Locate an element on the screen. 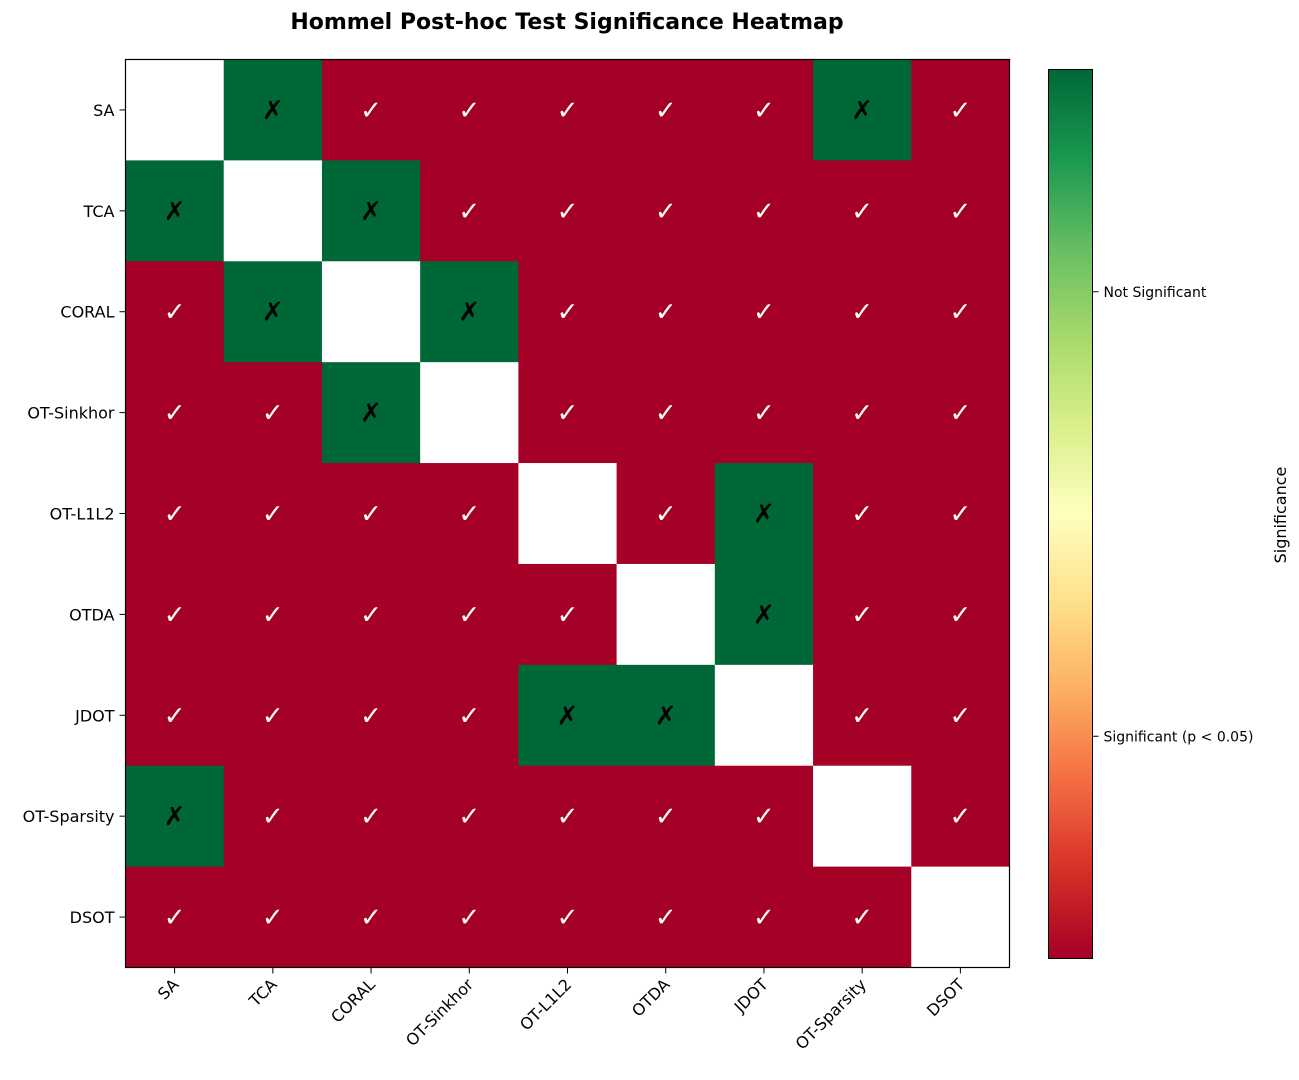 This screenshot has width=1299, height=1080. y-tick-label: CORAL is located at coordinates (87, 312).